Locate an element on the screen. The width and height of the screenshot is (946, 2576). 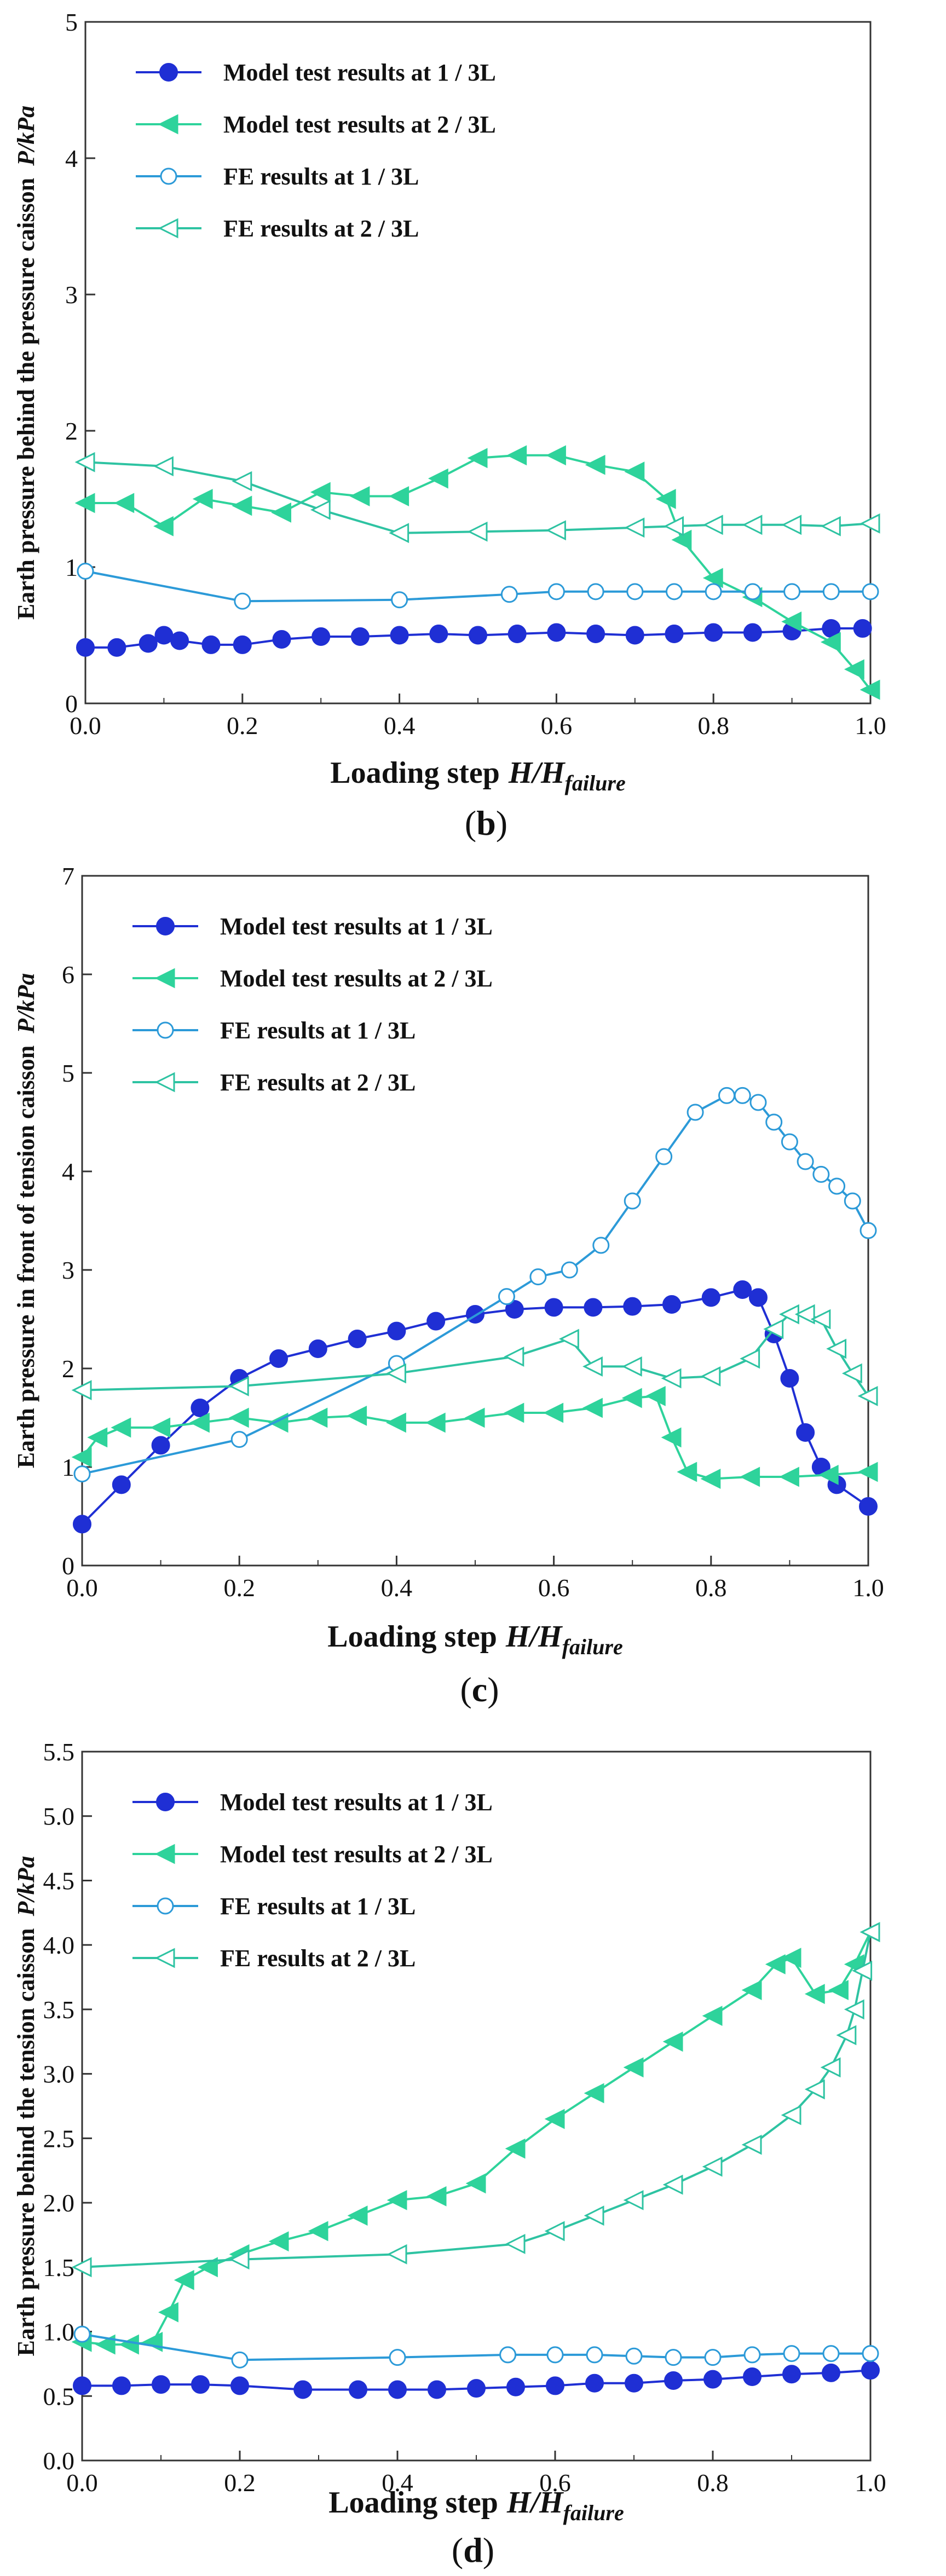
y-tick-label: 1.5 is located at coordinates (59, 2268).